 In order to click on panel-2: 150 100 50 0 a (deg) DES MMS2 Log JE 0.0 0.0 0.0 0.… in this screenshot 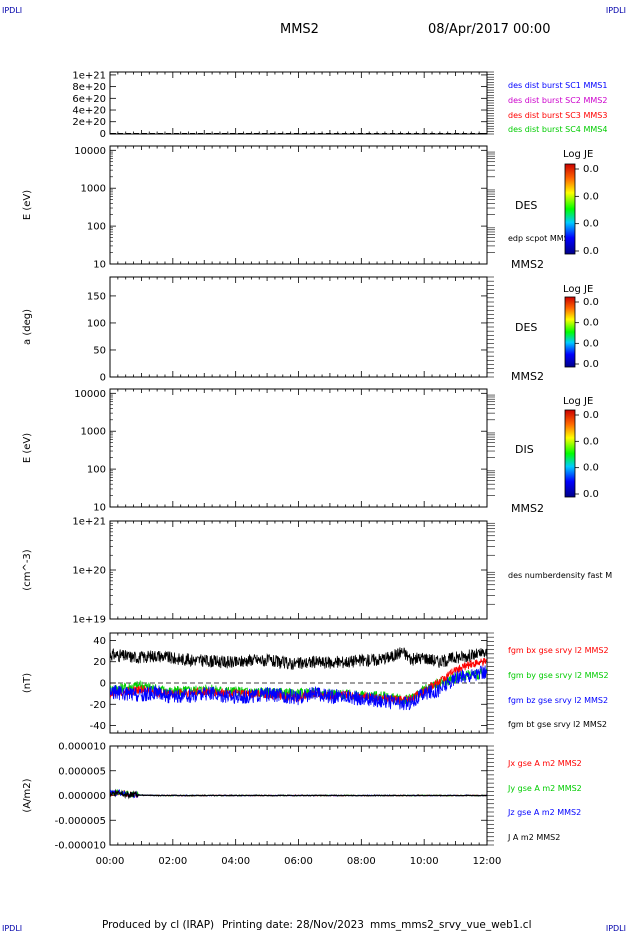, I will do `click(310, 330)`.